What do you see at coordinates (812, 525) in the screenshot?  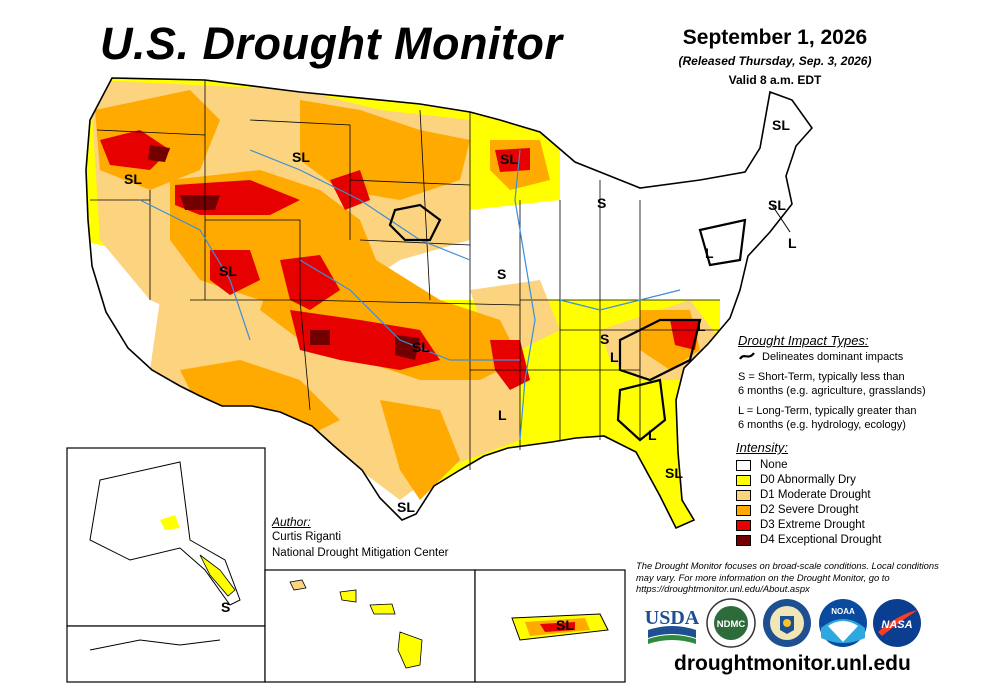 I see `legend-label: D3 Extreme Drought` at bounding box center [812, 525].